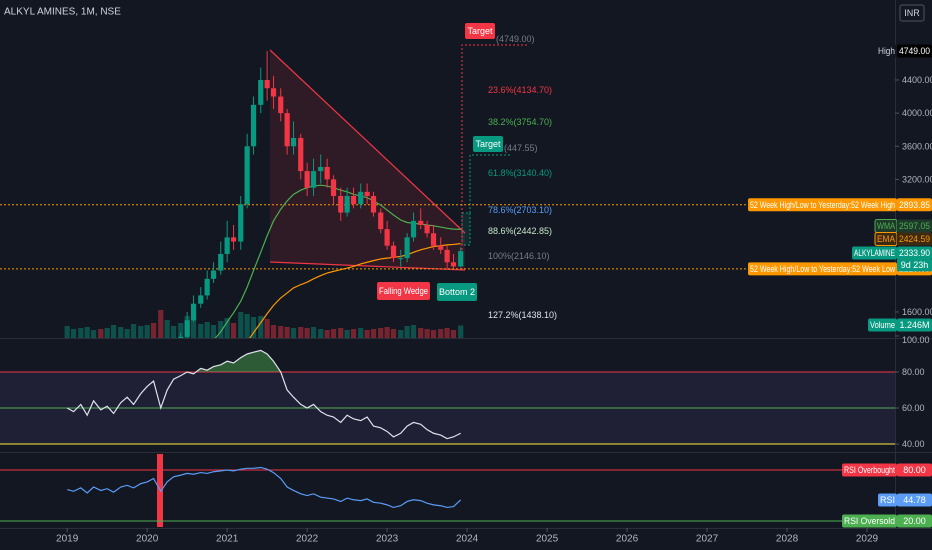  I want to click on x-tick-label: 2026, so click(627, 539).